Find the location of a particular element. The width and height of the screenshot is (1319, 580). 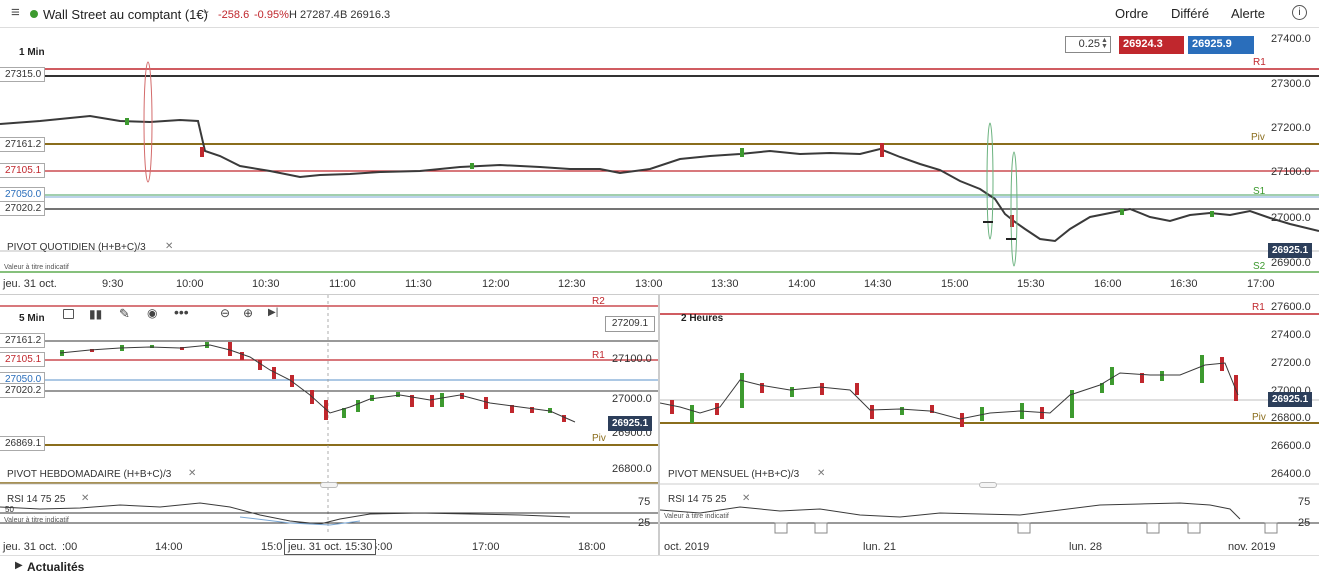

chart-toolbar: ▮▮ ✎ ◉ ••• ⊖ ⊕ ▶| is located at coordinates (171, 314).